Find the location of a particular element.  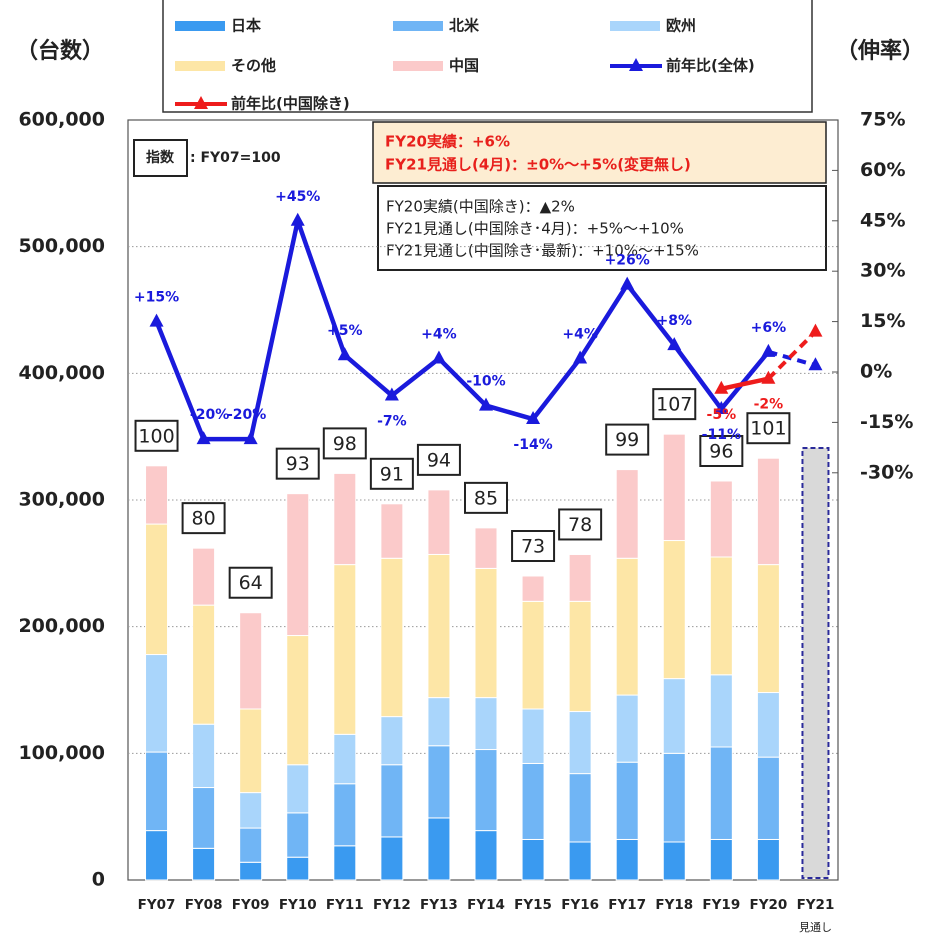

value-label: -7% is located at coordinates (392, 422).